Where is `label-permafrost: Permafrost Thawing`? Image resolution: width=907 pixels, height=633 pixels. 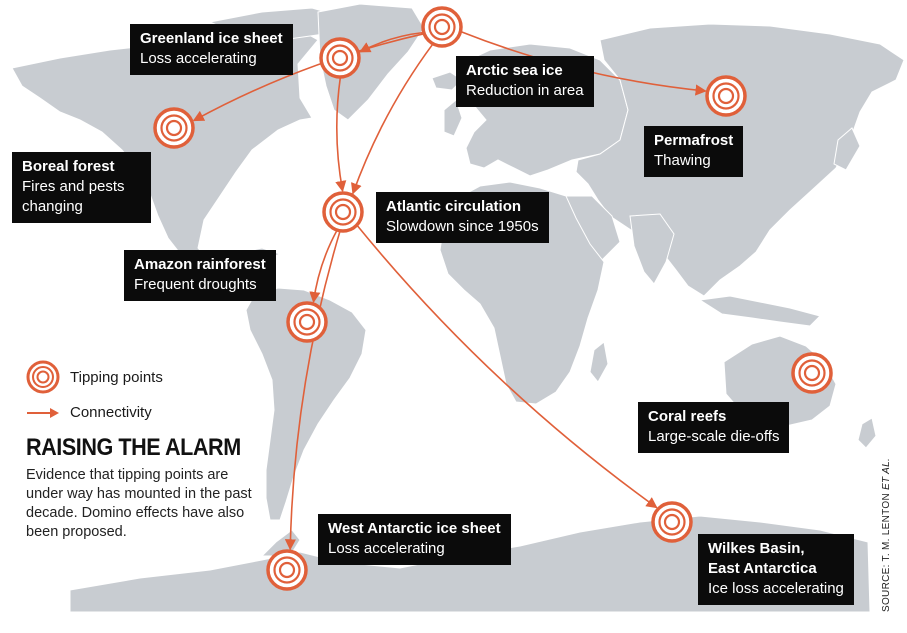 label-permafrost: Permafrost Thawing is located at coordinates (694, 151).